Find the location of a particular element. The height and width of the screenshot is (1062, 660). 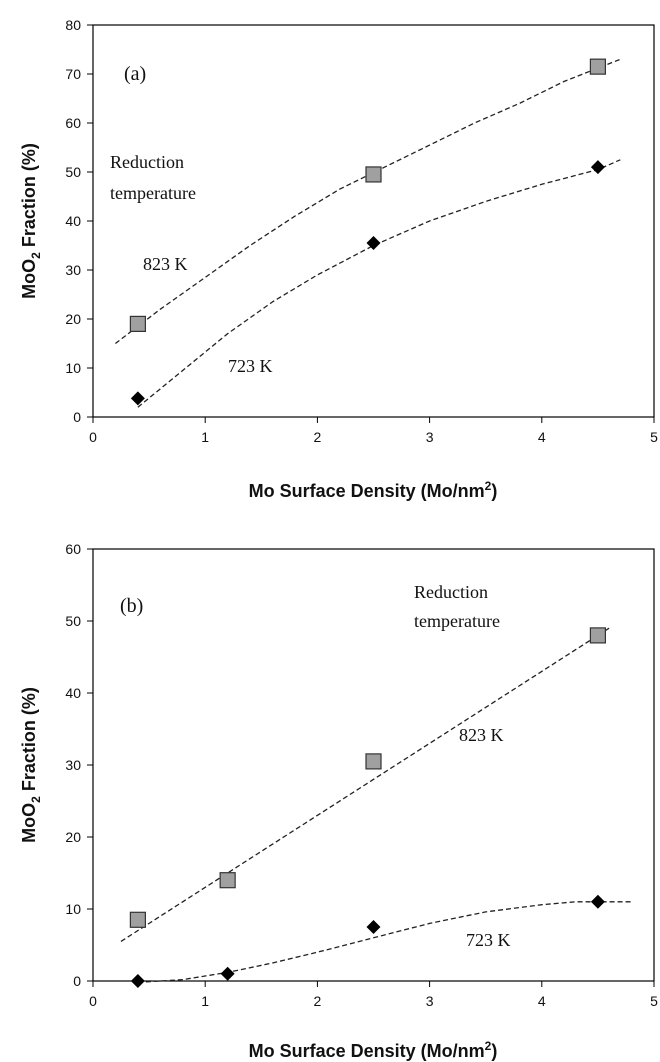

annotation-line1-a: Reduction is located at coordinates (147, 162).